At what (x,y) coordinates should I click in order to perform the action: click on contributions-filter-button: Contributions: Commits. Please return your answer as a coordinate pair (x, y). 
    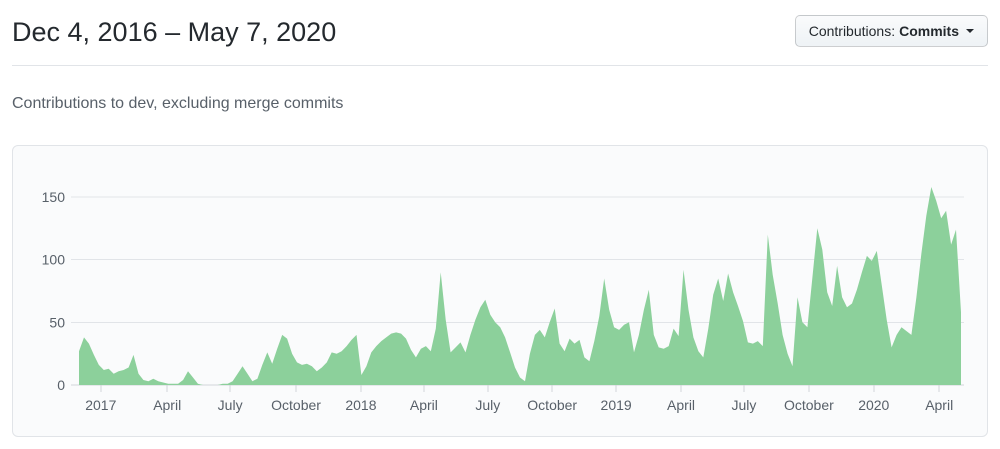
    Looking at the image, I should click on (891, 31).